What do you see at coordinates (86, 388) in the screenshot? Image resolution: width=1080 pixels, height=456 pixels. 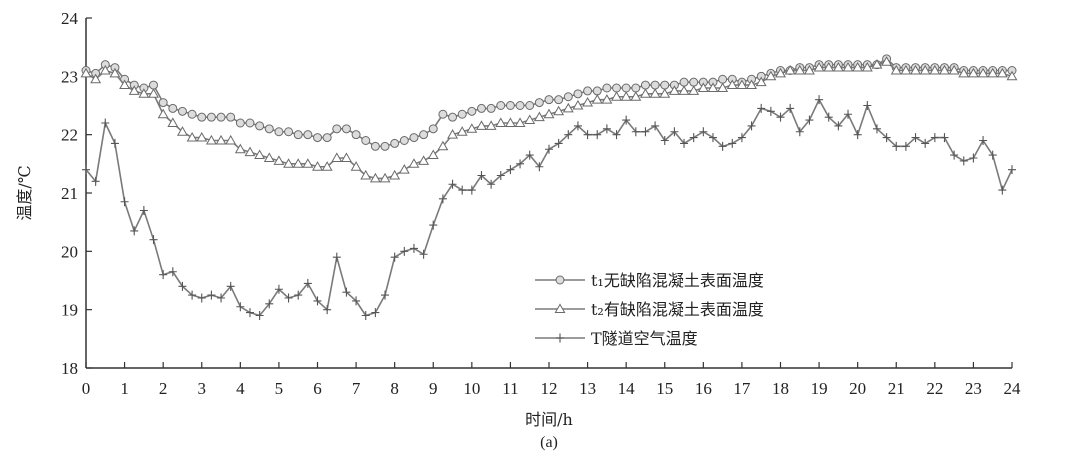 I see `x-tick-label: 0` at bounding box center [86, 388].